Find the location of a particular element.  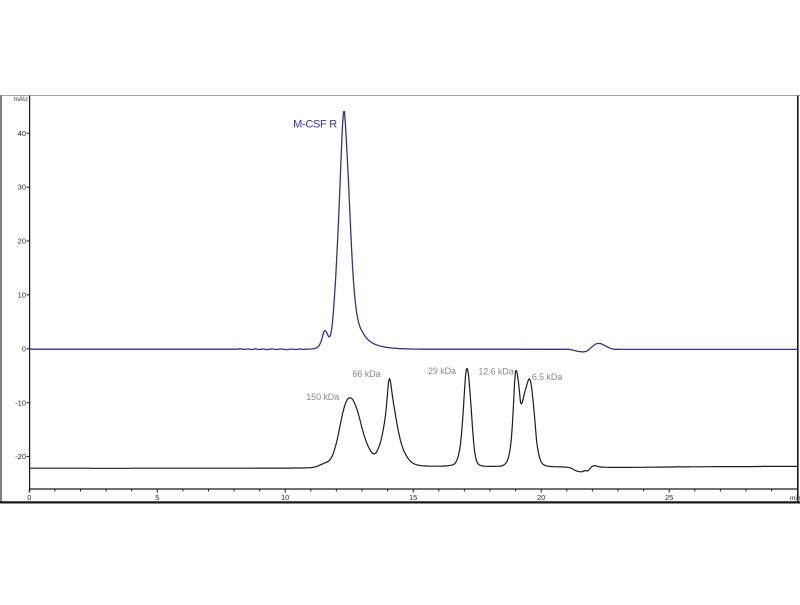

svg-text: -20 is located at coordinates (20, 456).